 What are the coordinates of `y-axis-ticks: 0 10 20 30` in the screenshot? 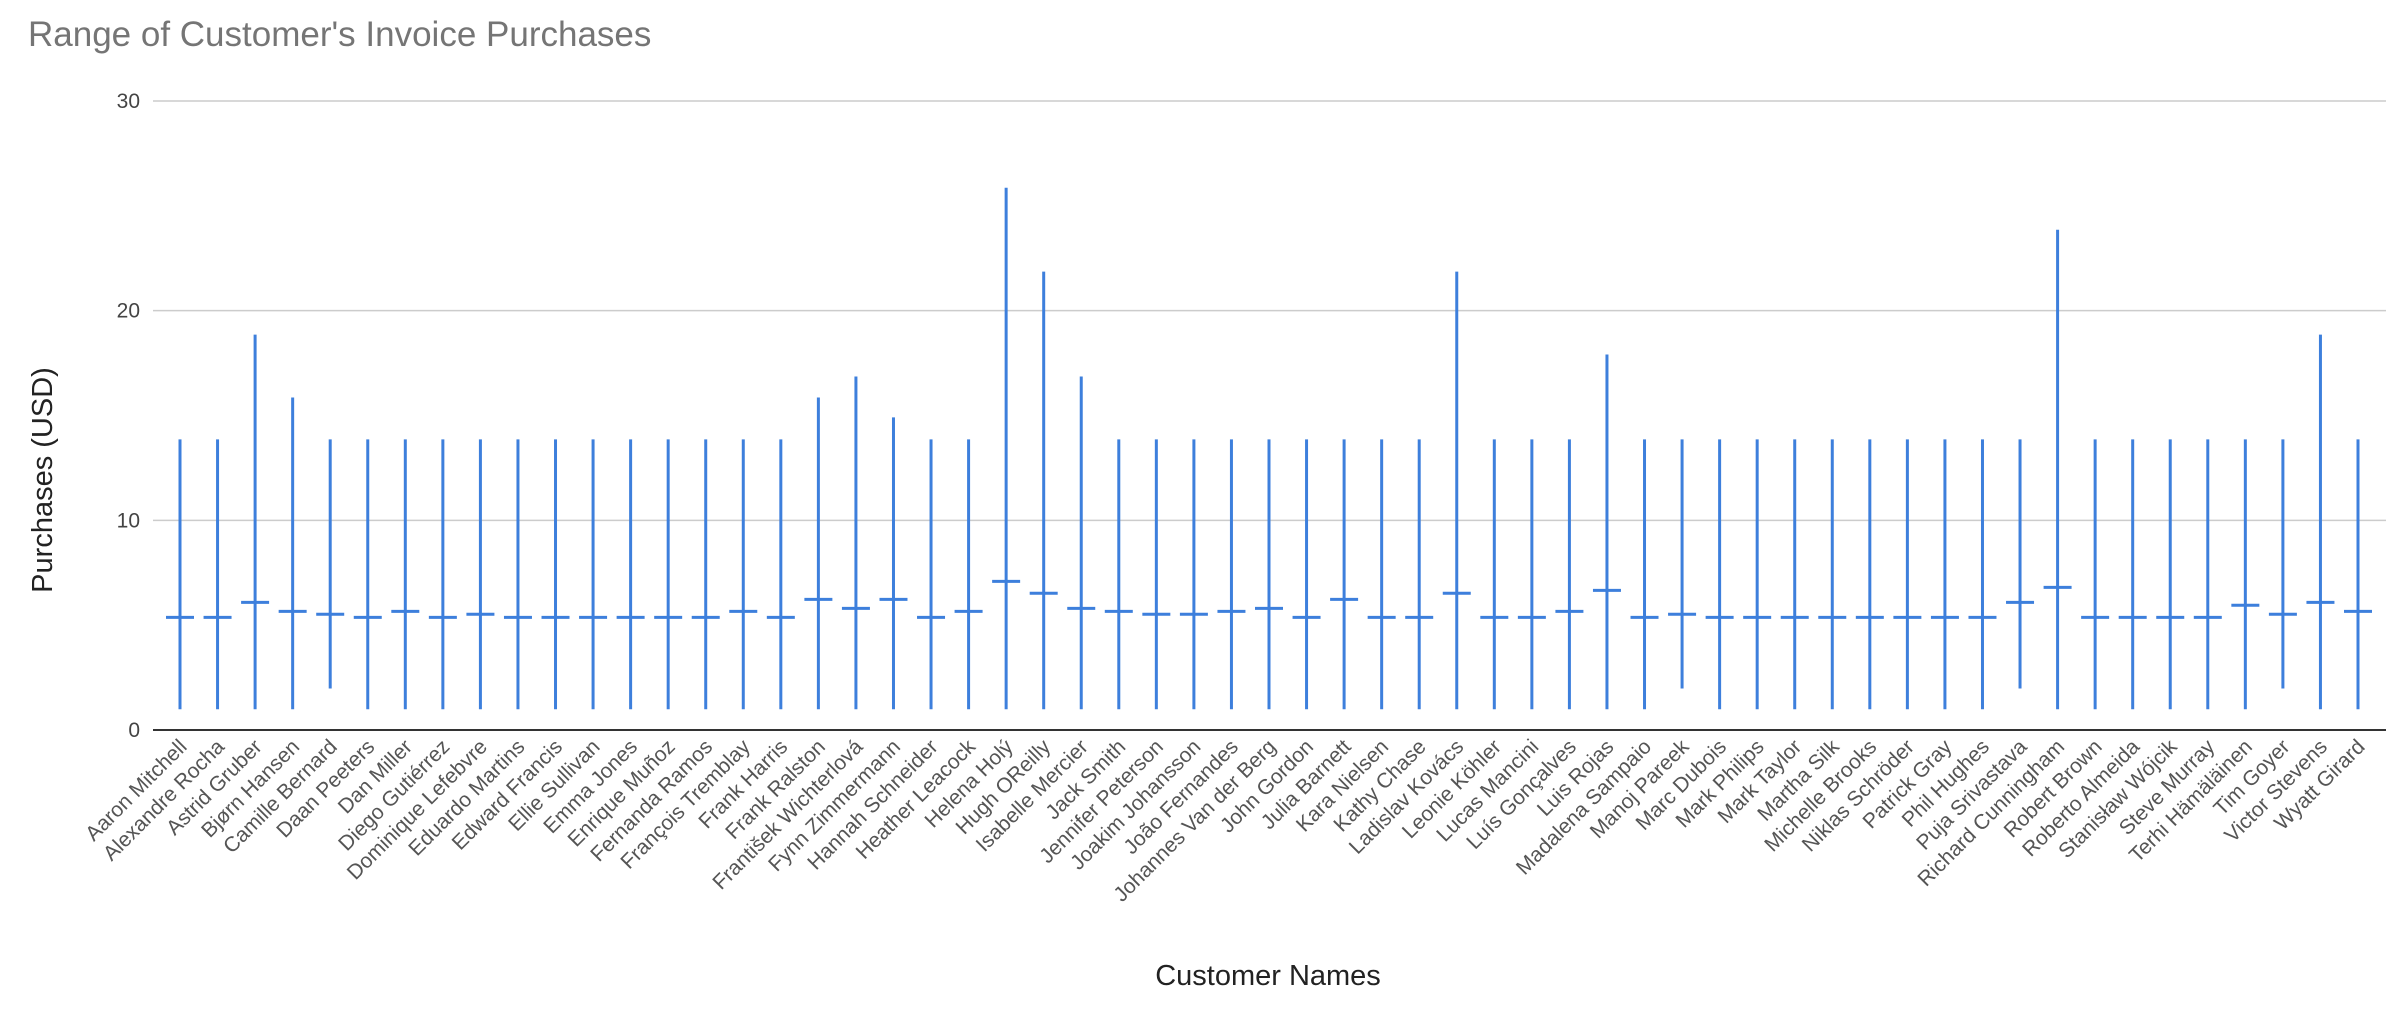 It's located at (128, 416).